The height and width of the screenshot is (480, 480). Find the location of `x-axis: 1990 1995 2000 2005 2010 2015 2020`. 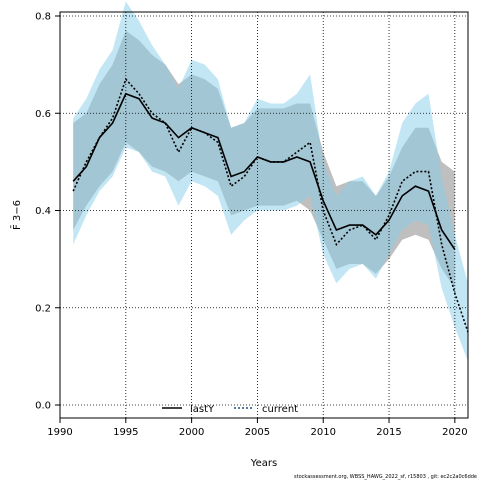

x-axis: 1990 1995 2000 2005 2010 2015 2020 is located at coordinates (257, 428).